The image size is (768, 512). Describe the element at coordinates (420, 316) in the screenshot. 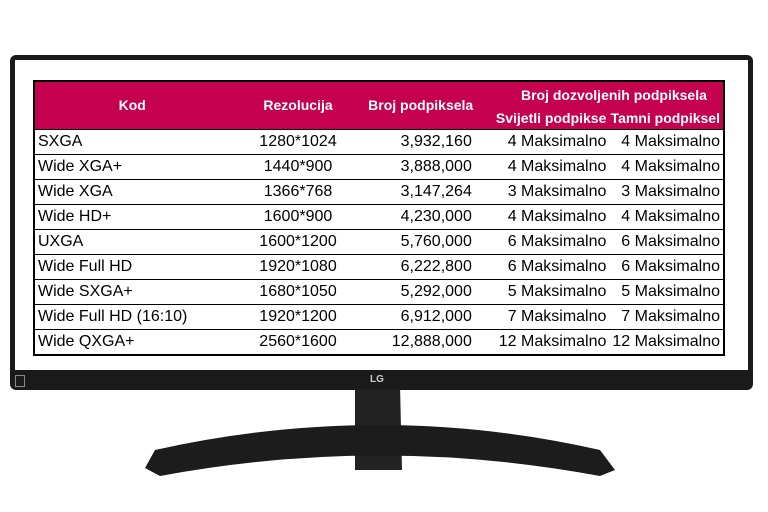

I see `cell-broj: 6,912,000` at that location.